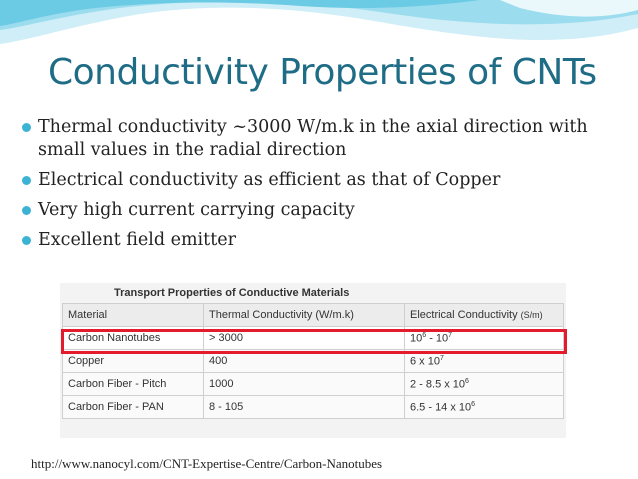 Image resolution: width=638 pixels, height=479 pixels. I want to click on carbon-nanotubes-highlight-box, so click(314, 341).